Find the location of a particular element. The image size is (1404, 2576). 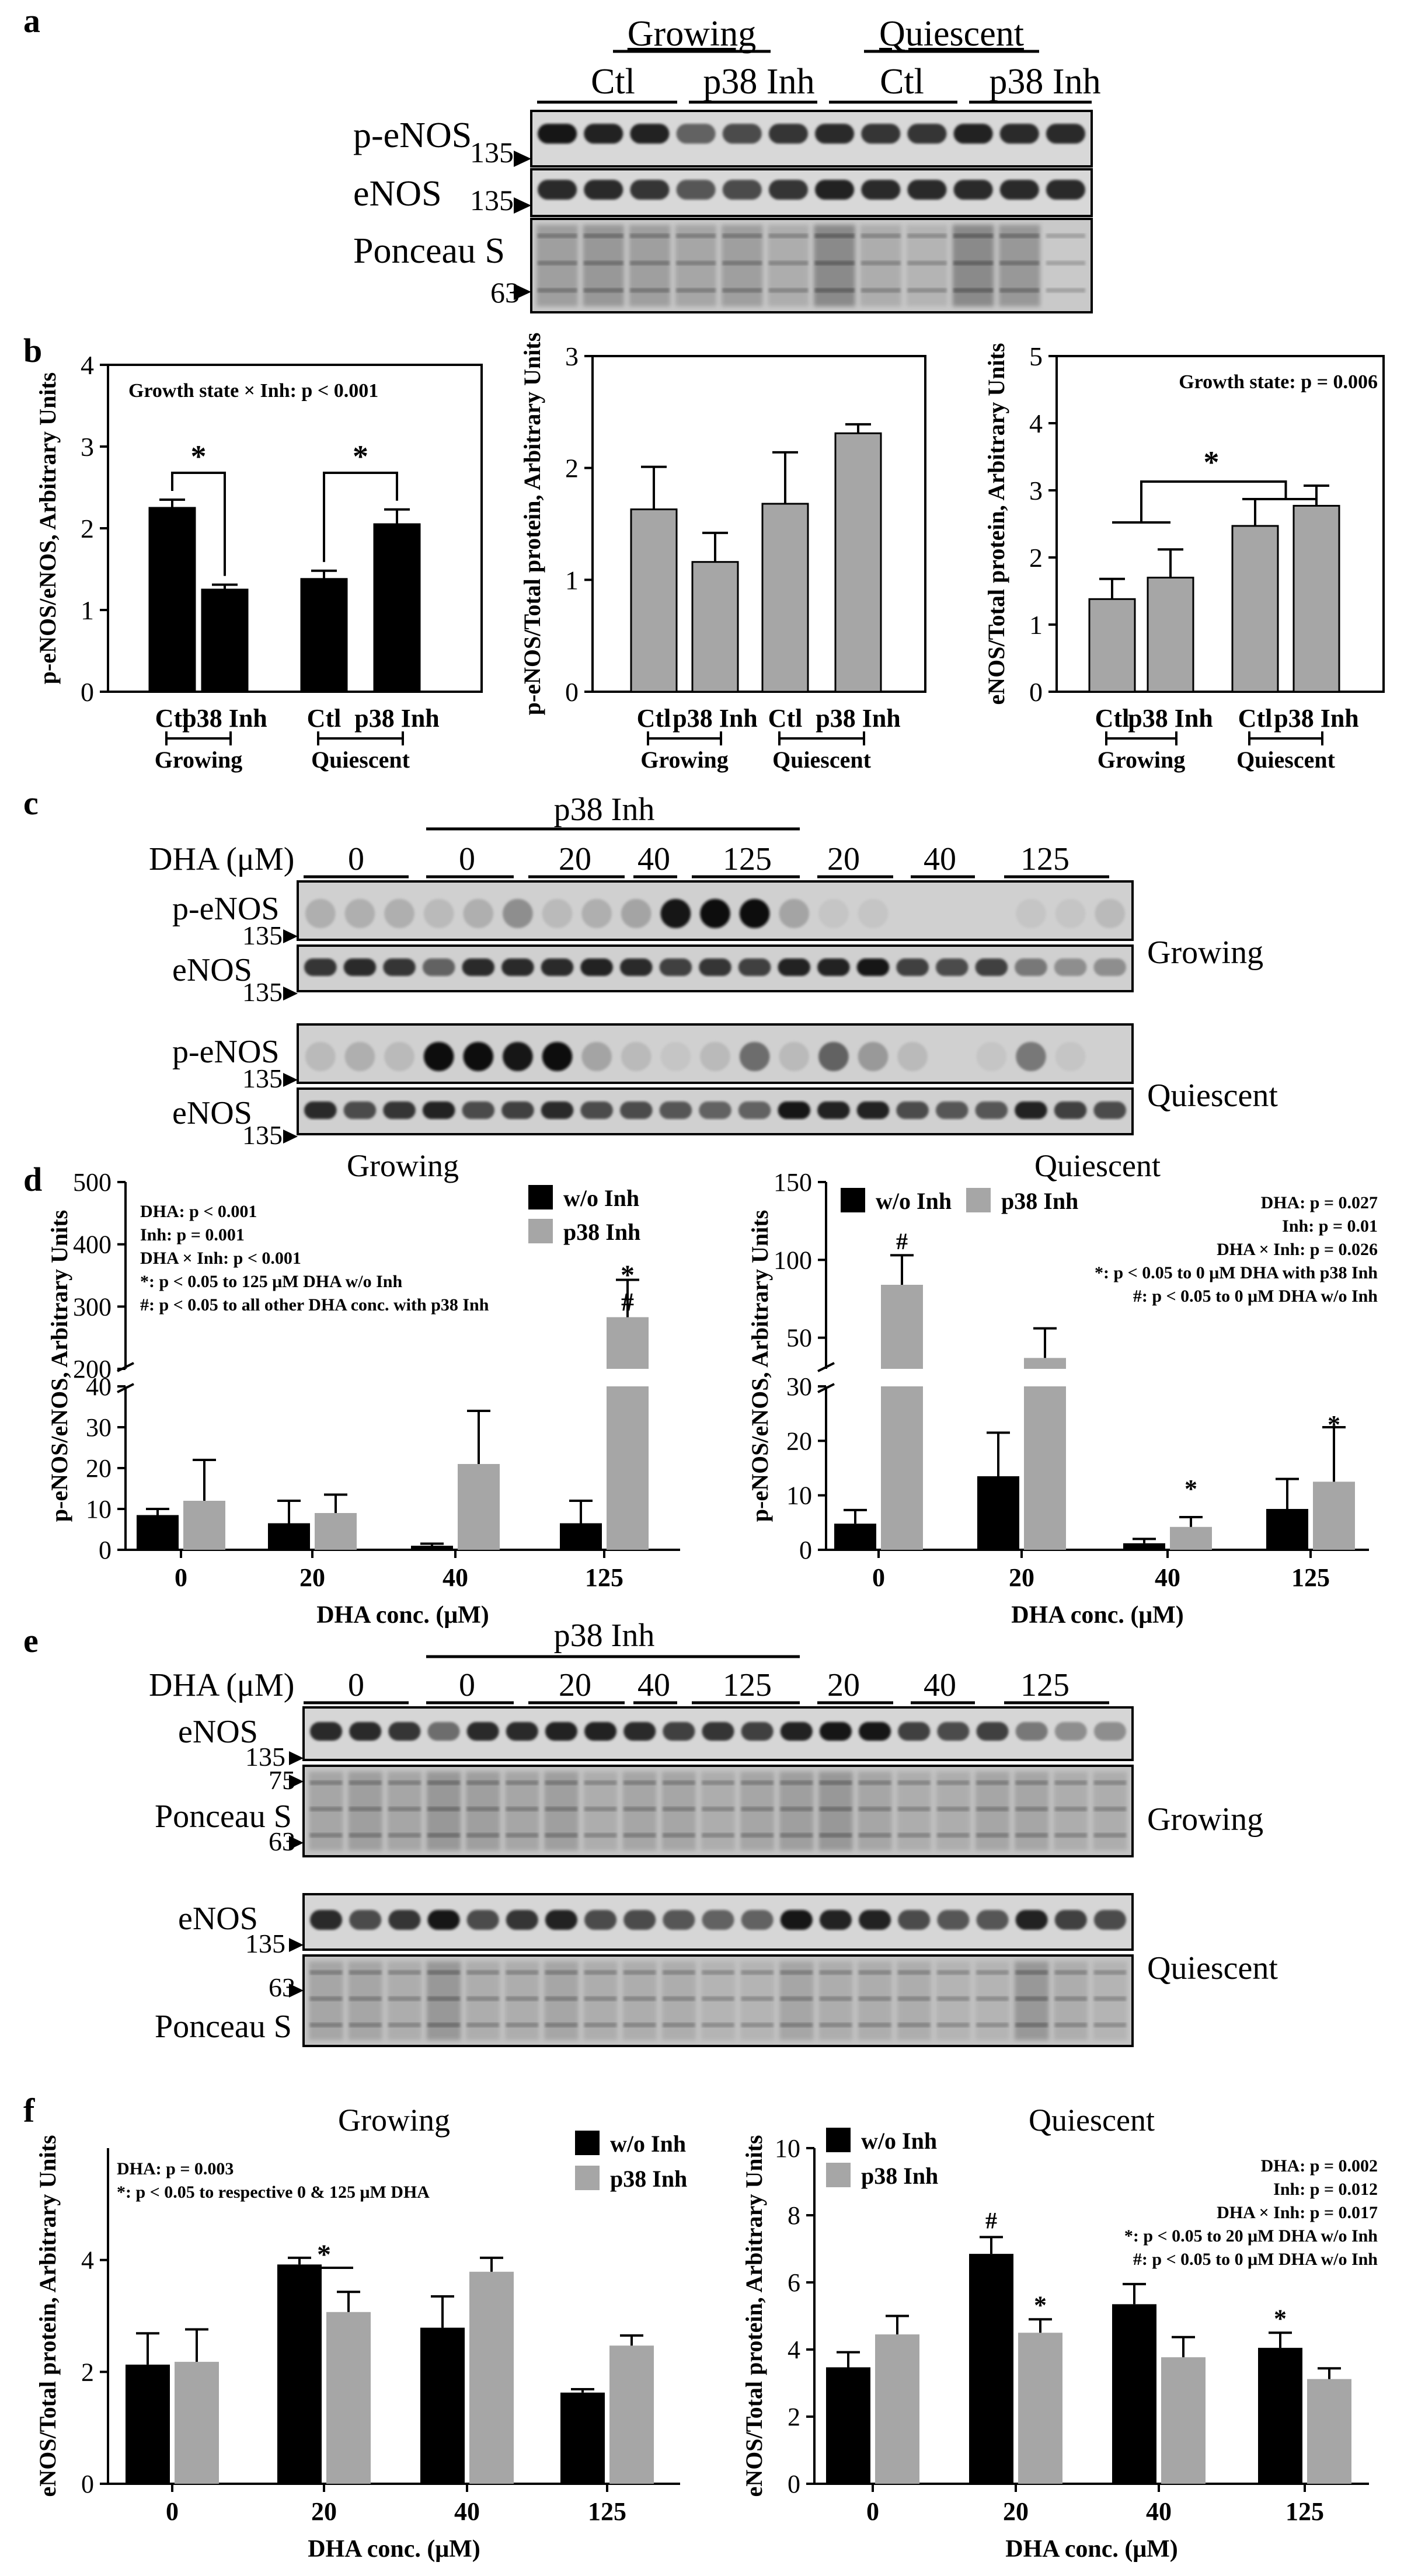

e-cond-growing: Growing is located at coordinates (1205, 1820).